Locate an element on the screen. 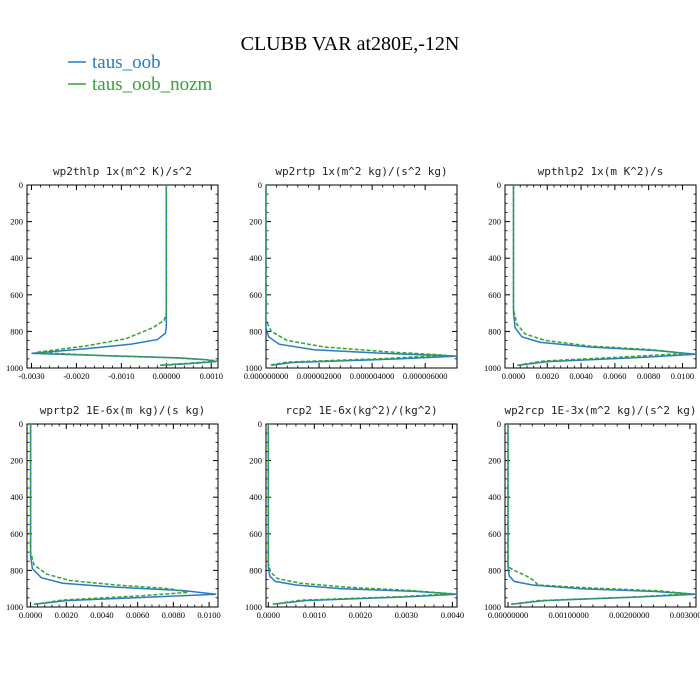 This screenshot has width=700, height=700. figure-title: CLUBB VAR at280E,-12N is located at coordinates (350, 44).